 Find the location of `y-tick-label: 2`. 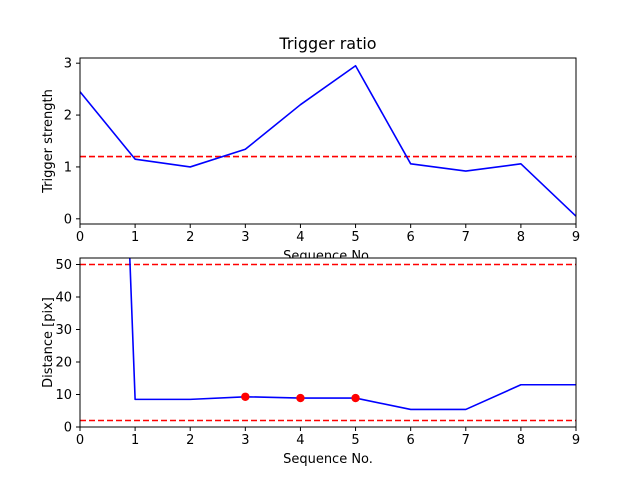

y-tick-label: 2 is located at coordinates (68, 116).